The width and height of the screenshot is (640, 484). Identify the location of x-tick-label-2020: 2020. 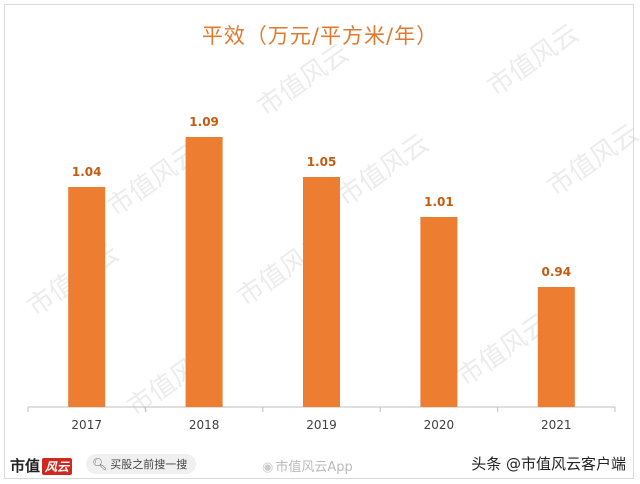
(439, 425).